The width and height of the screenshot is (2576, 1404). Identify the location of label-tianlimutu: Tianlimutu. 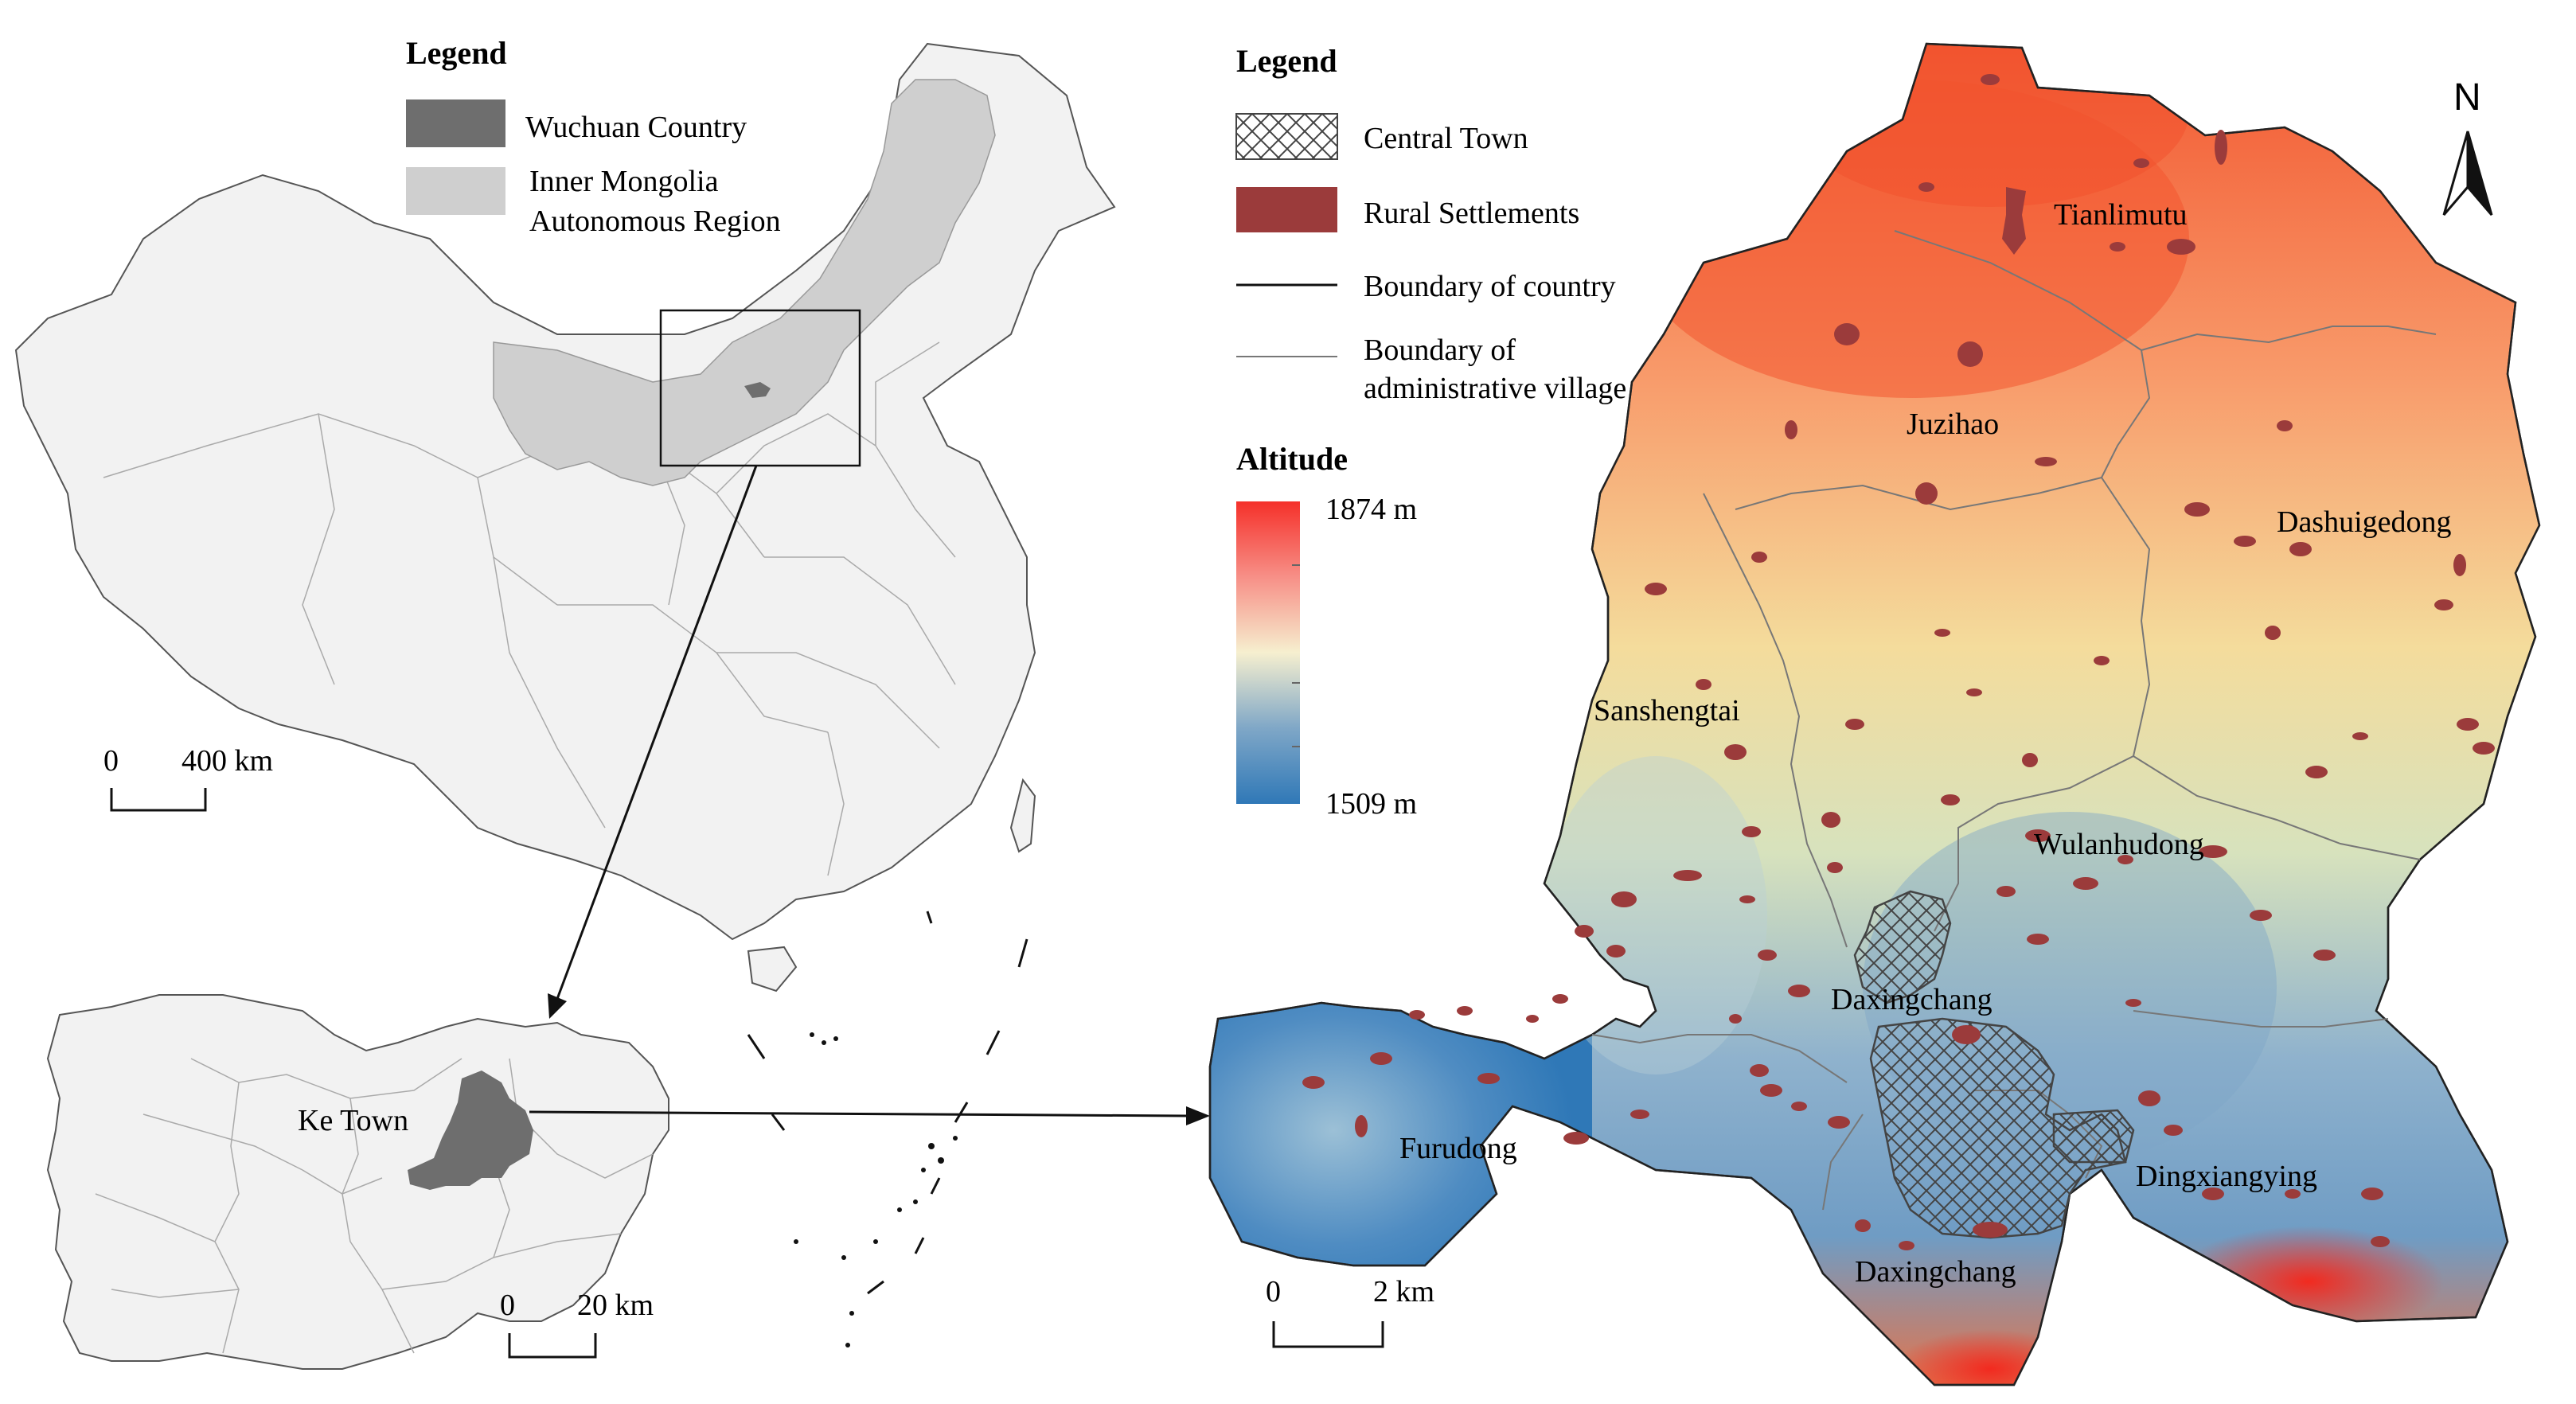
(2121, 215).